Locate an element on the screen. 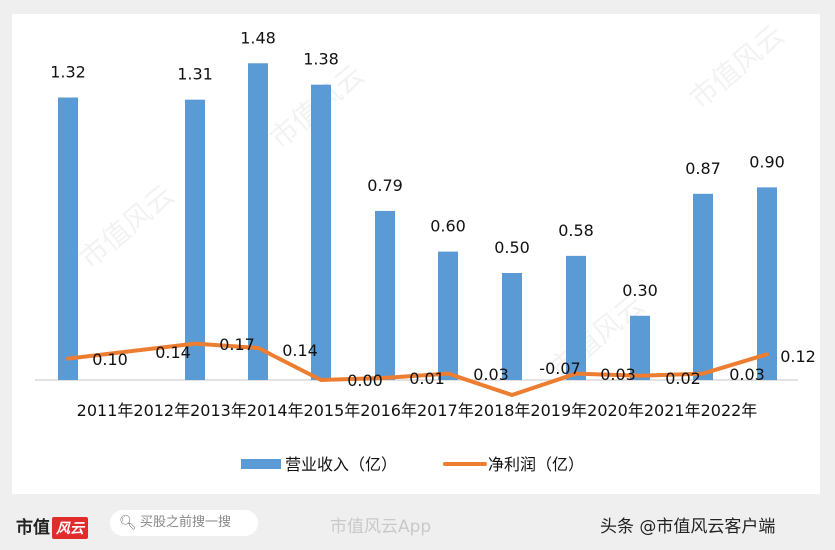 The image size is (835, 550). legend-bar-swatch is located at coordinates (261, 464).